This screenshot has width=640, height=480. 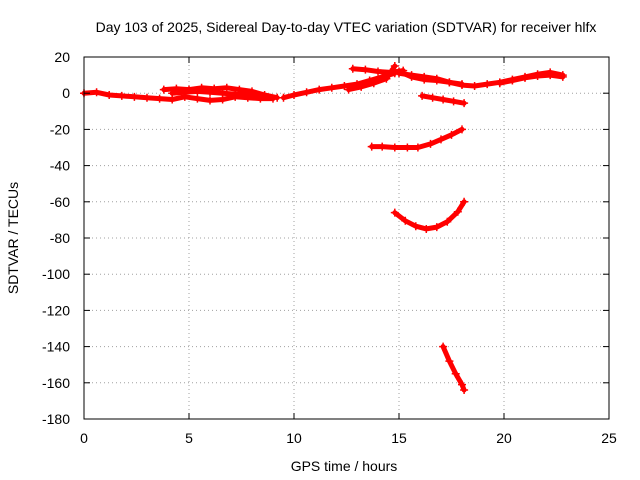 I want to click on y-tick-label: 20, so click(x=62, y=57).